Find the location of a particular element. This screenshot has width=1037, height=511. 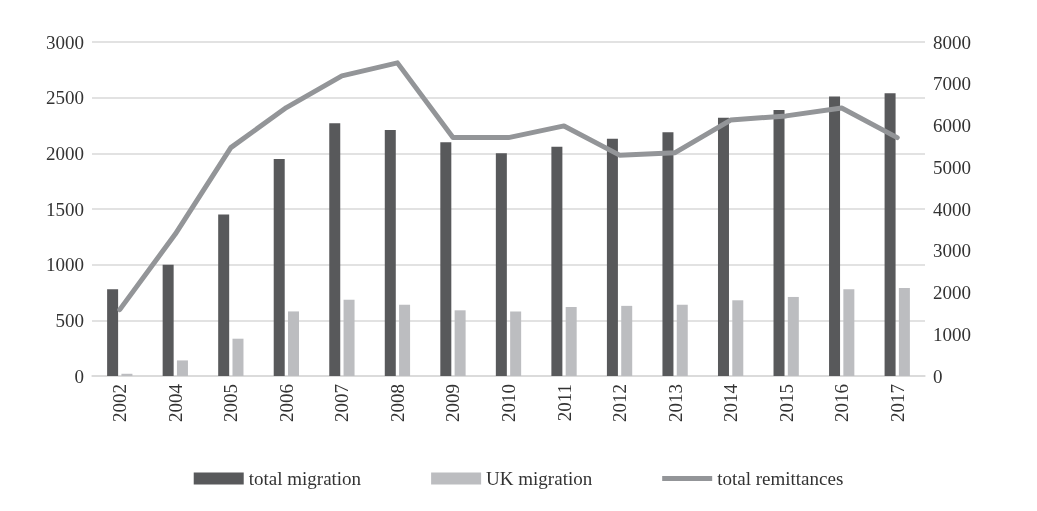

x-tick-label: 2016 is located at coordinates (842, 403).